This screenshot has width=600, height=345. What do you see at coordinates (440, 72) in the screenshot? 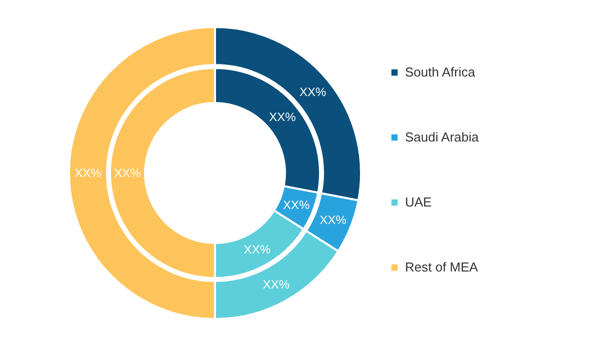
I see `legend-label: South Africa` at bounding box center [440, 72].